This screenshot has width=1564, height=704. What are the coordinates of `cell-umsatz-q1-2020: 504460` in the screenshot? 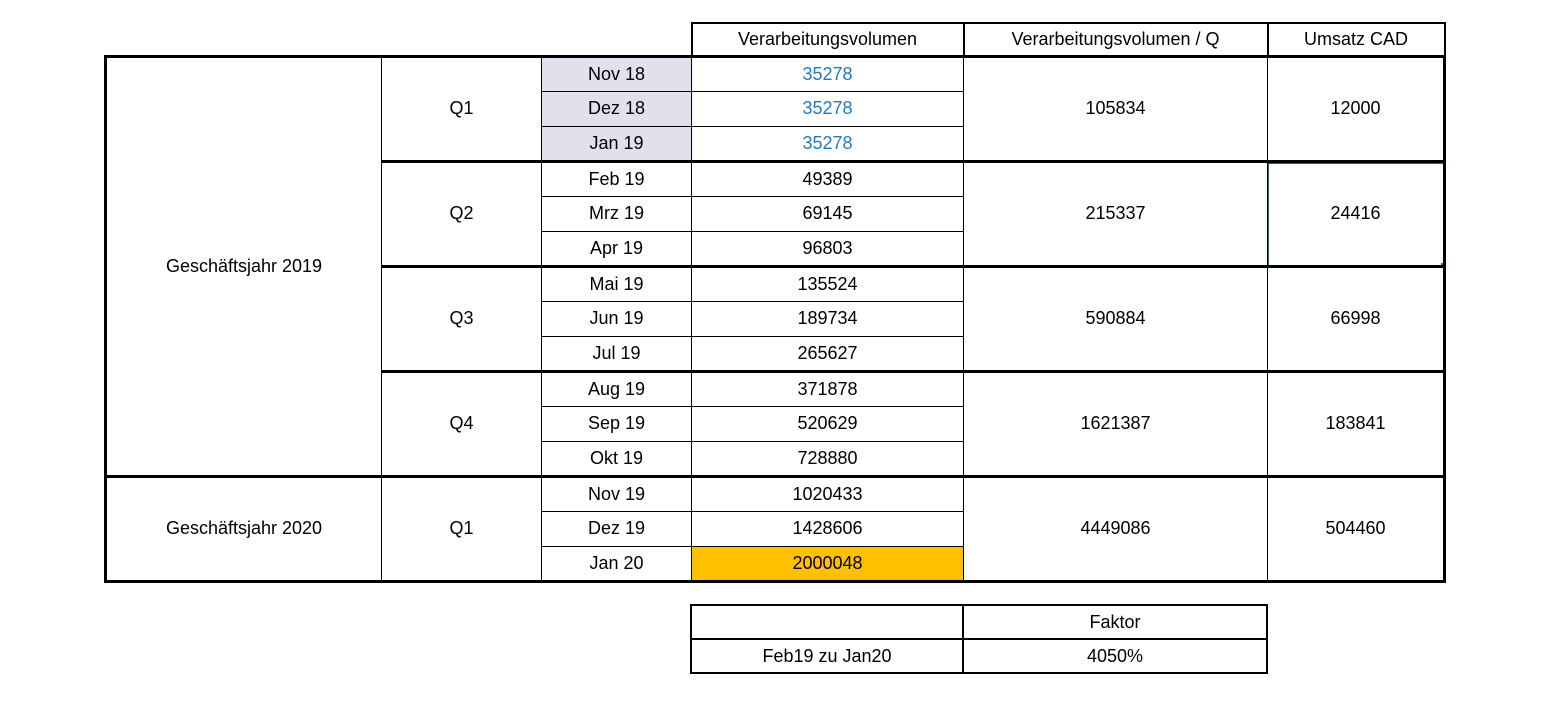 It's located at (1356, 529).